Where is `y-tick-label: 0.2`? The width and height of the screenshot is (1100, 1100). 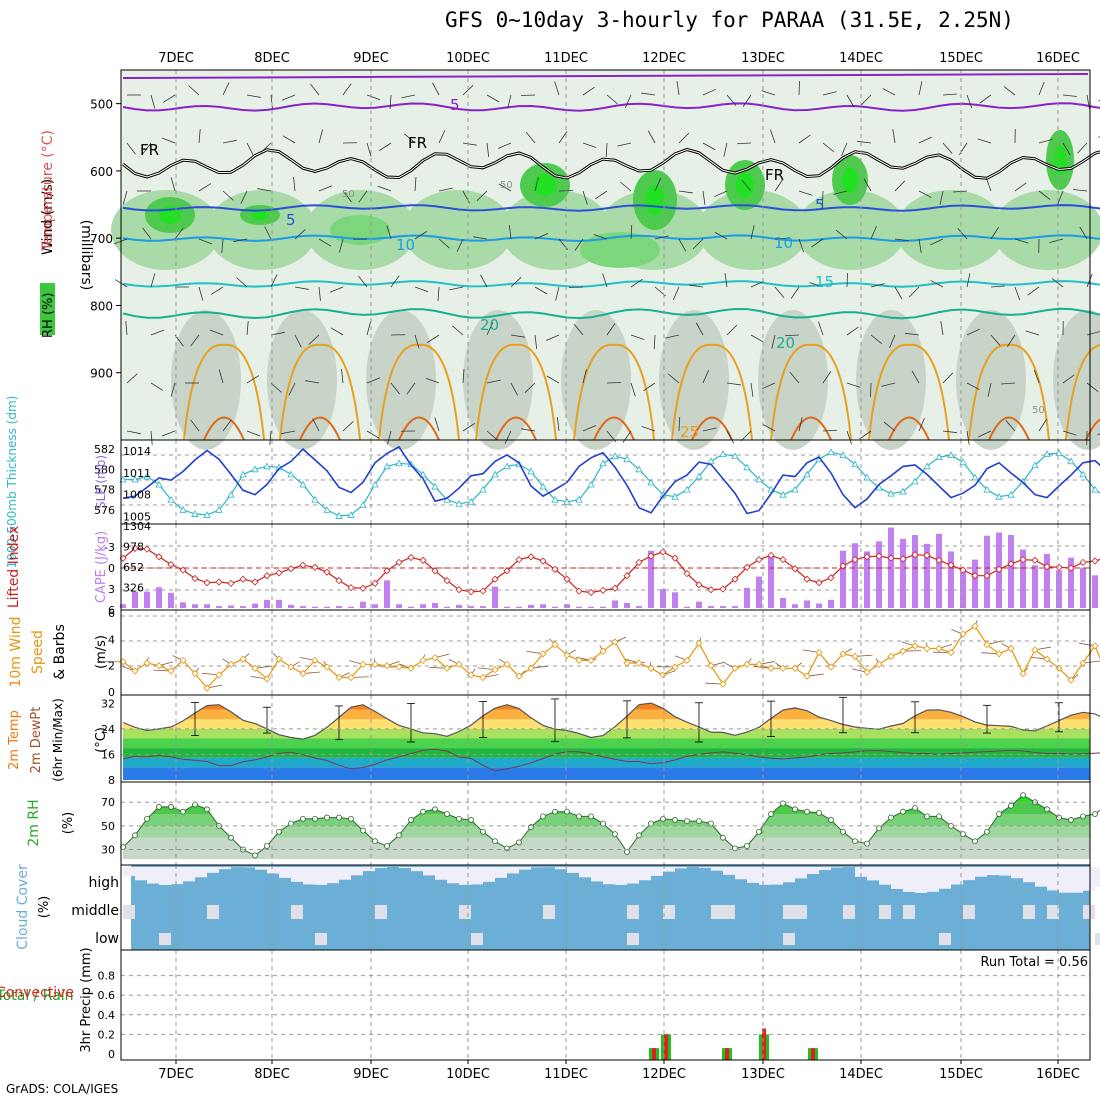
y-tick-label: 0.2 is located at coordinates (107, 1034).